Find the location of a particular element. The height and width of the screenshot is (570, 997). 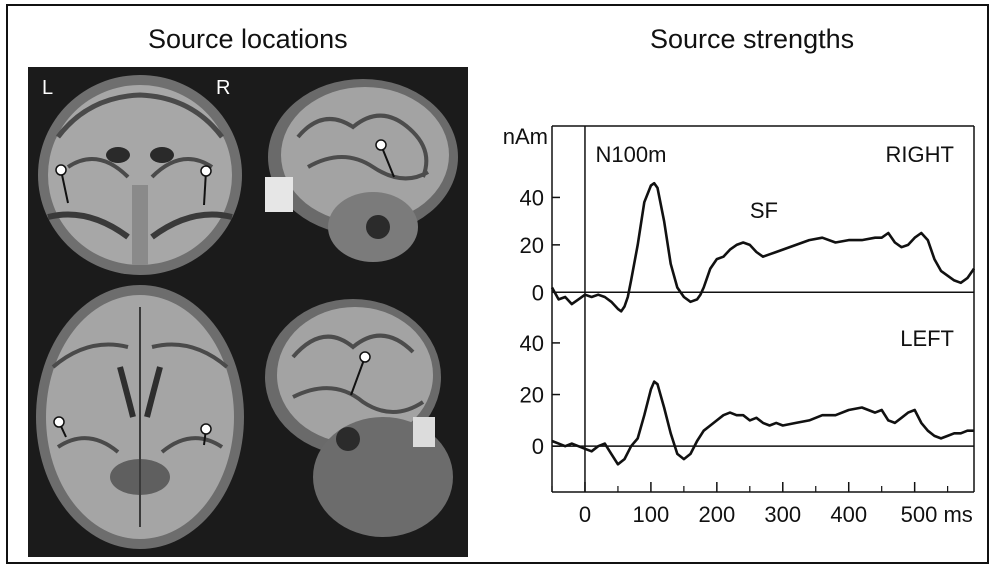

source-locations-title: Source locations is located at coordinates (248, 39).